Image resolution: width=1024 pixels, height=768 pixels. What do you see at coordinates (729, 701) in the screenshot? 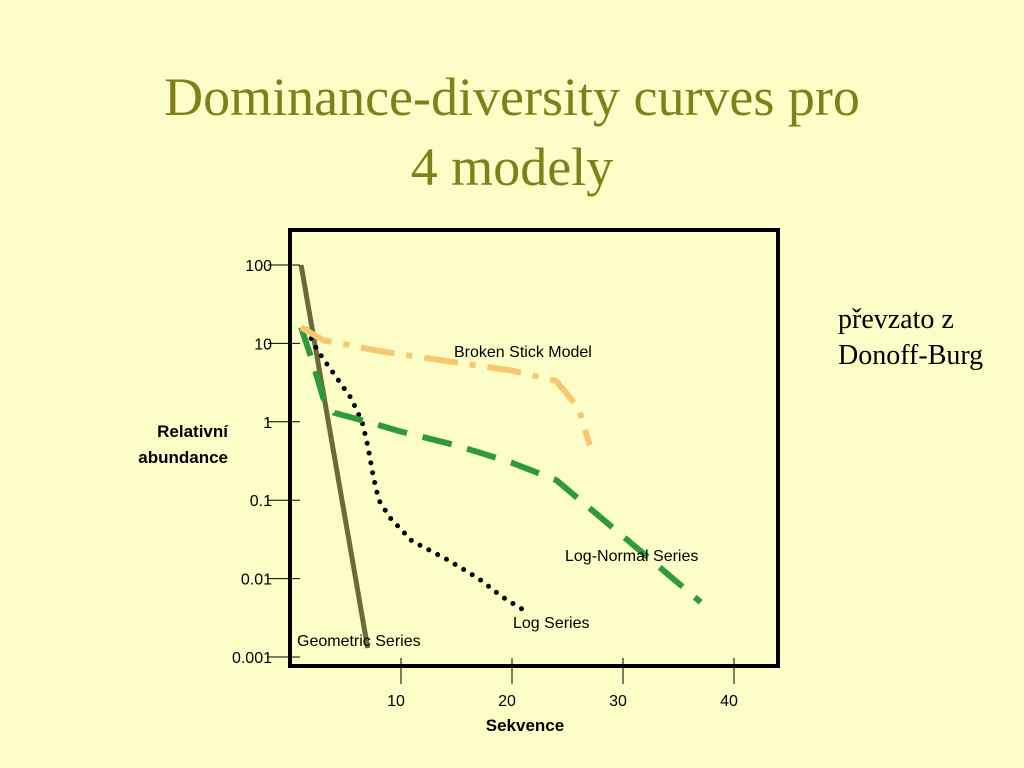
I see `x-tick-label: 40` at bounding box center [729, 701].